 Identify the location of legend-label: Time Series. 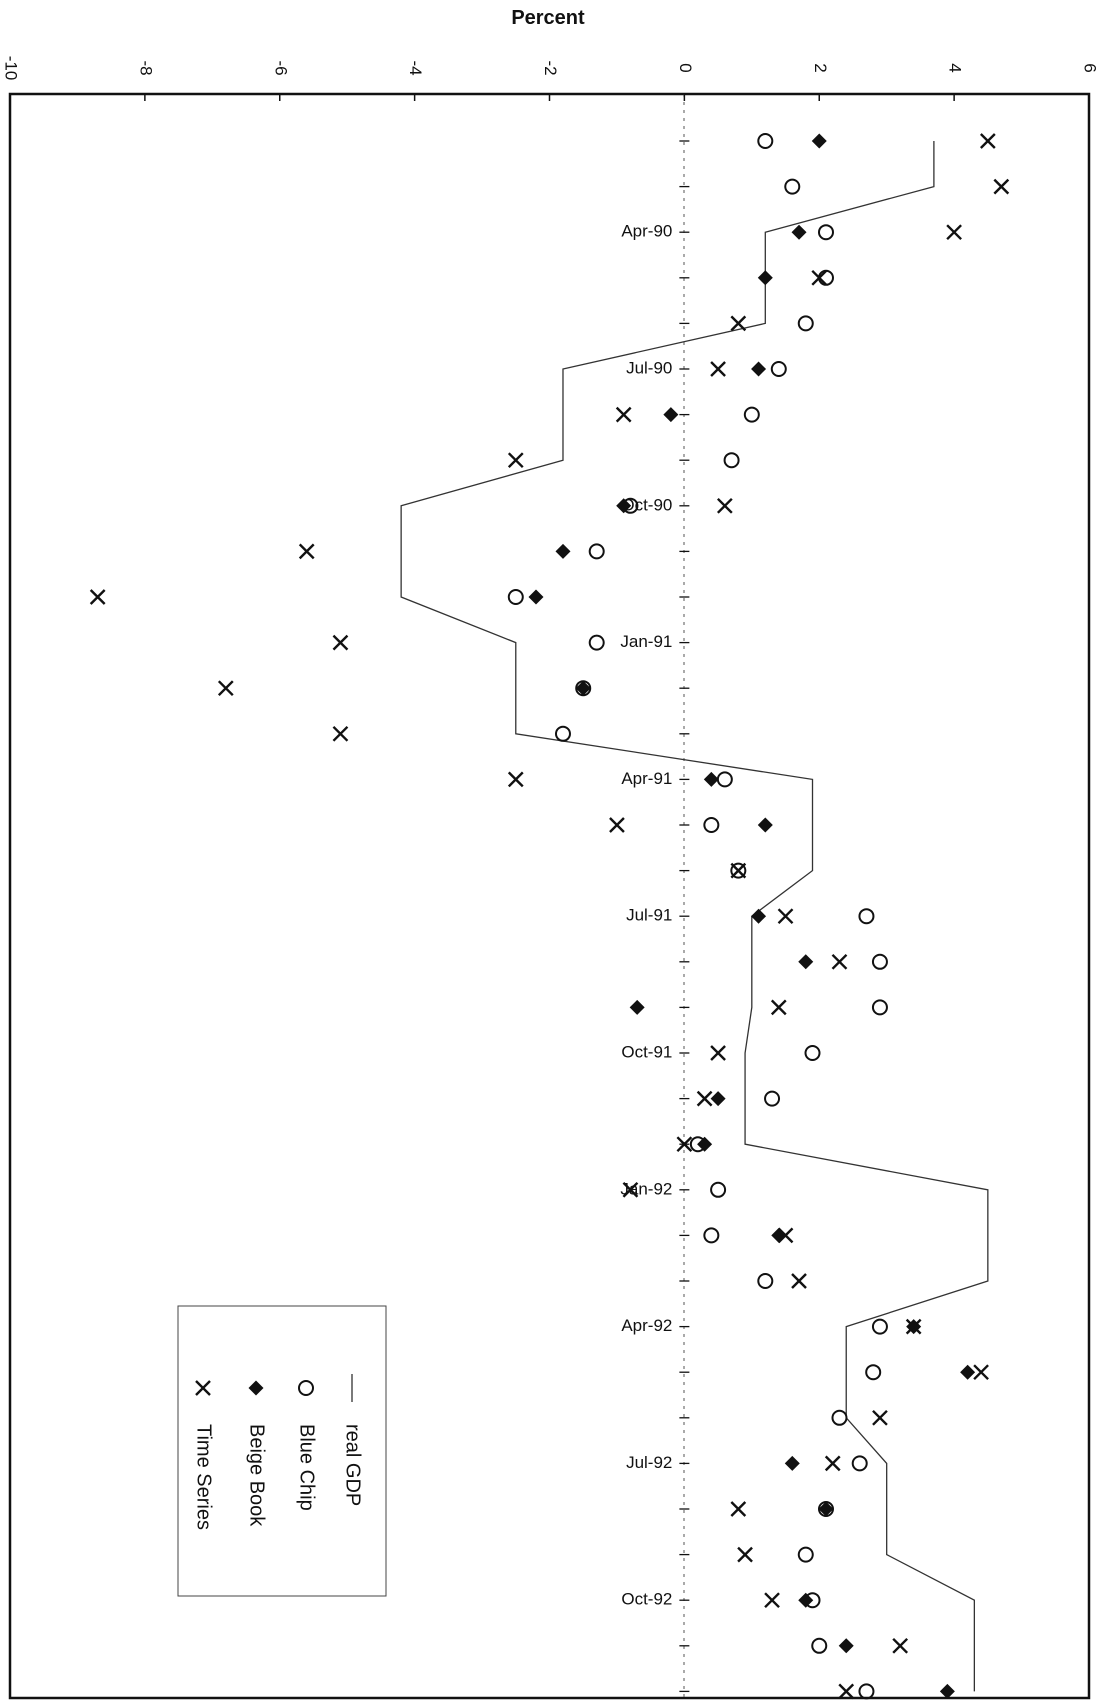
(204, 1477).